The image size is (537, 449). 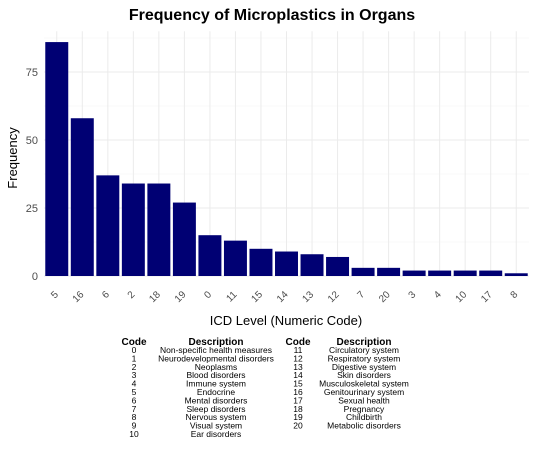 What do you see at coordinates (364, 426) in the screenshot?
I see `table-description-cell: Metabolic disorders` at bounding box center [364, 426].